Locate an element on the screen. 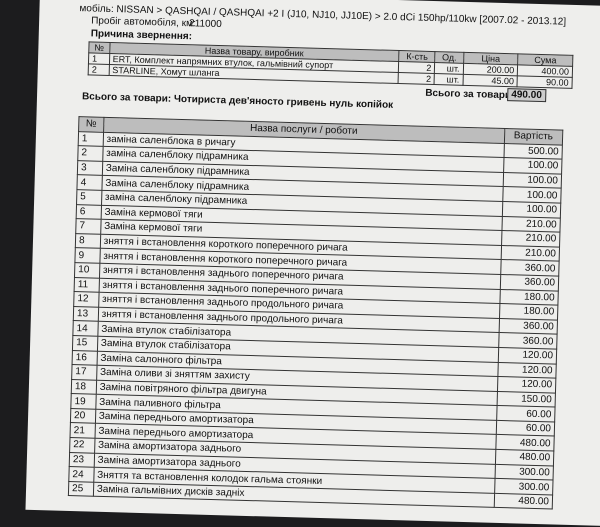 This screenshot has width=600, height=527. cell: 5 is located at coordinates (89, 197).